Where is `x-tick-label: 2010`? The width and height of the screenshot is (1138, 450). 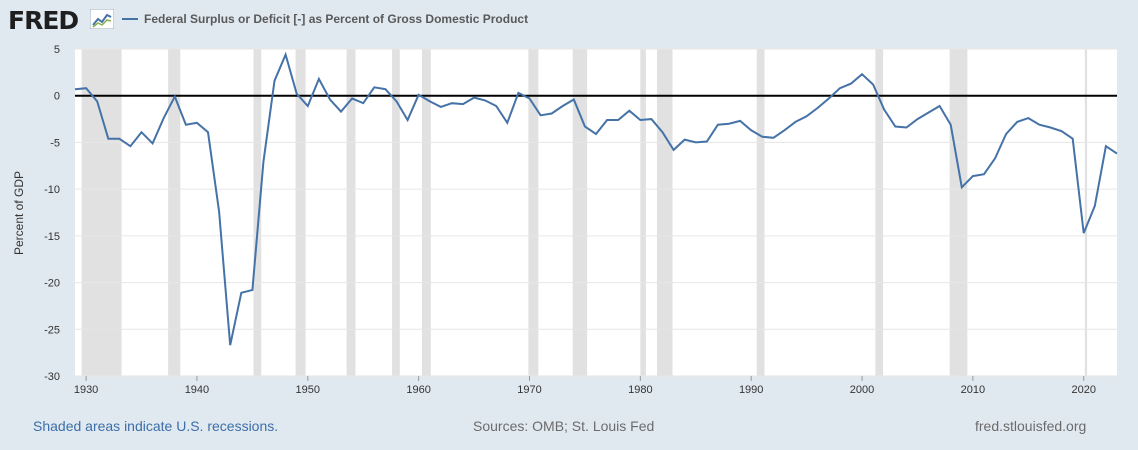 x-tick-label: 2010 is located at coordinates (973, 390).